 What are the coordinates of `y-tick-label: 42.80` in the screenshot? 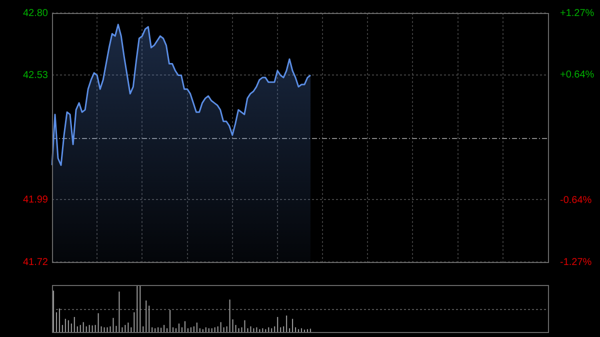 It's located at (35, 13).